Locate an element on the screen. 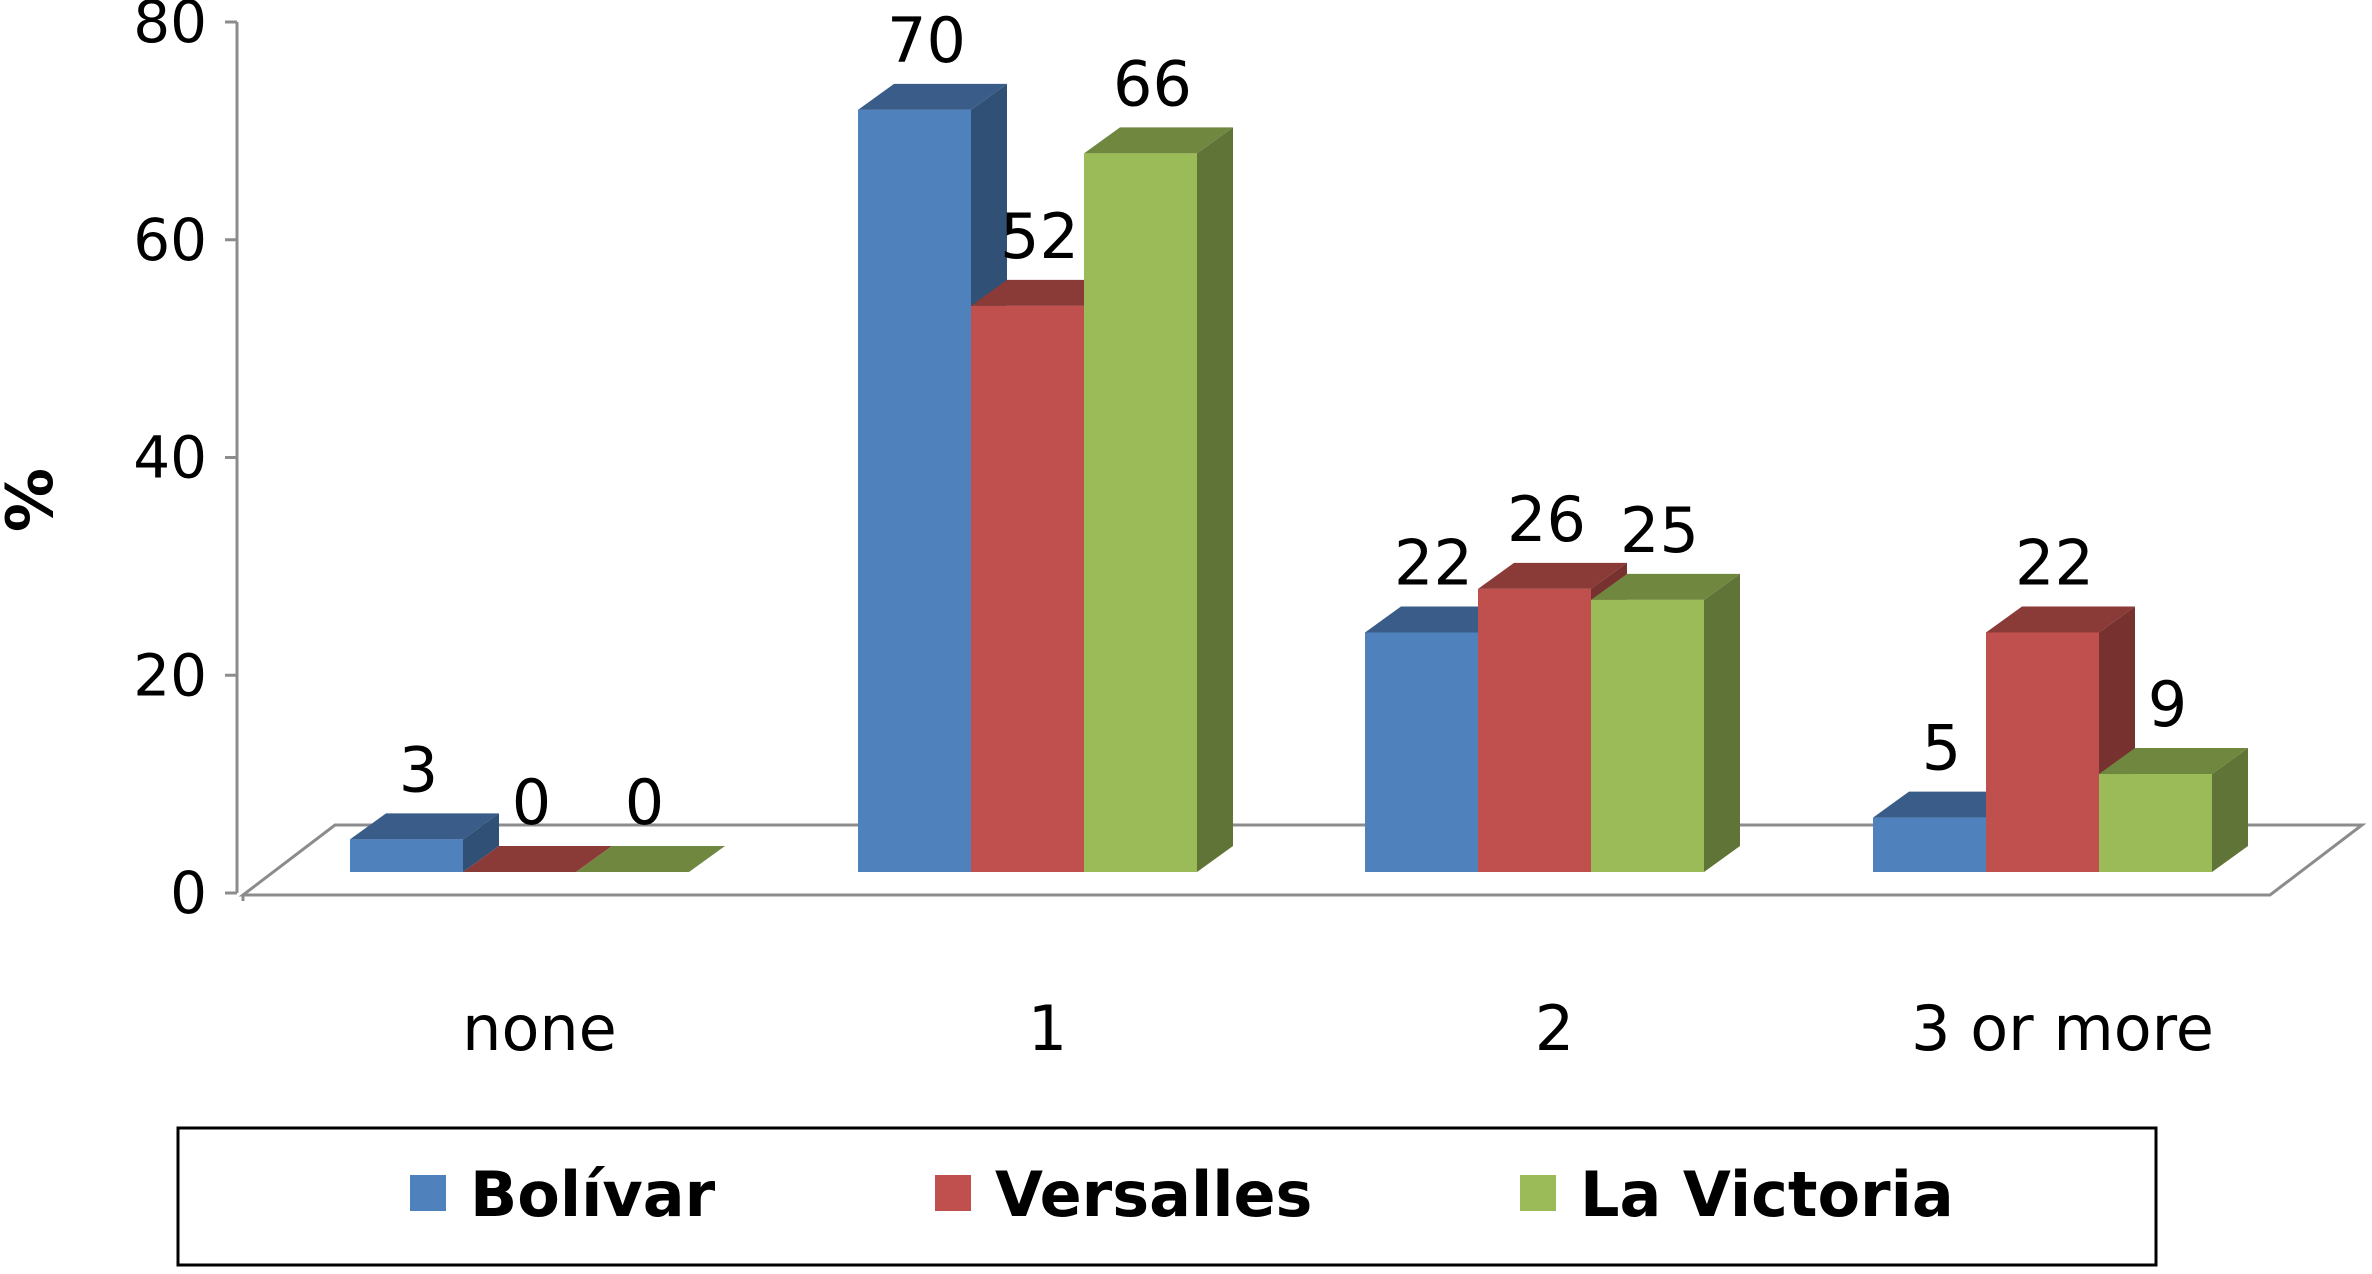 The width and height of the screenshot is (2372, 1274). data-label: 5 is located at coordinates (1941, 748).